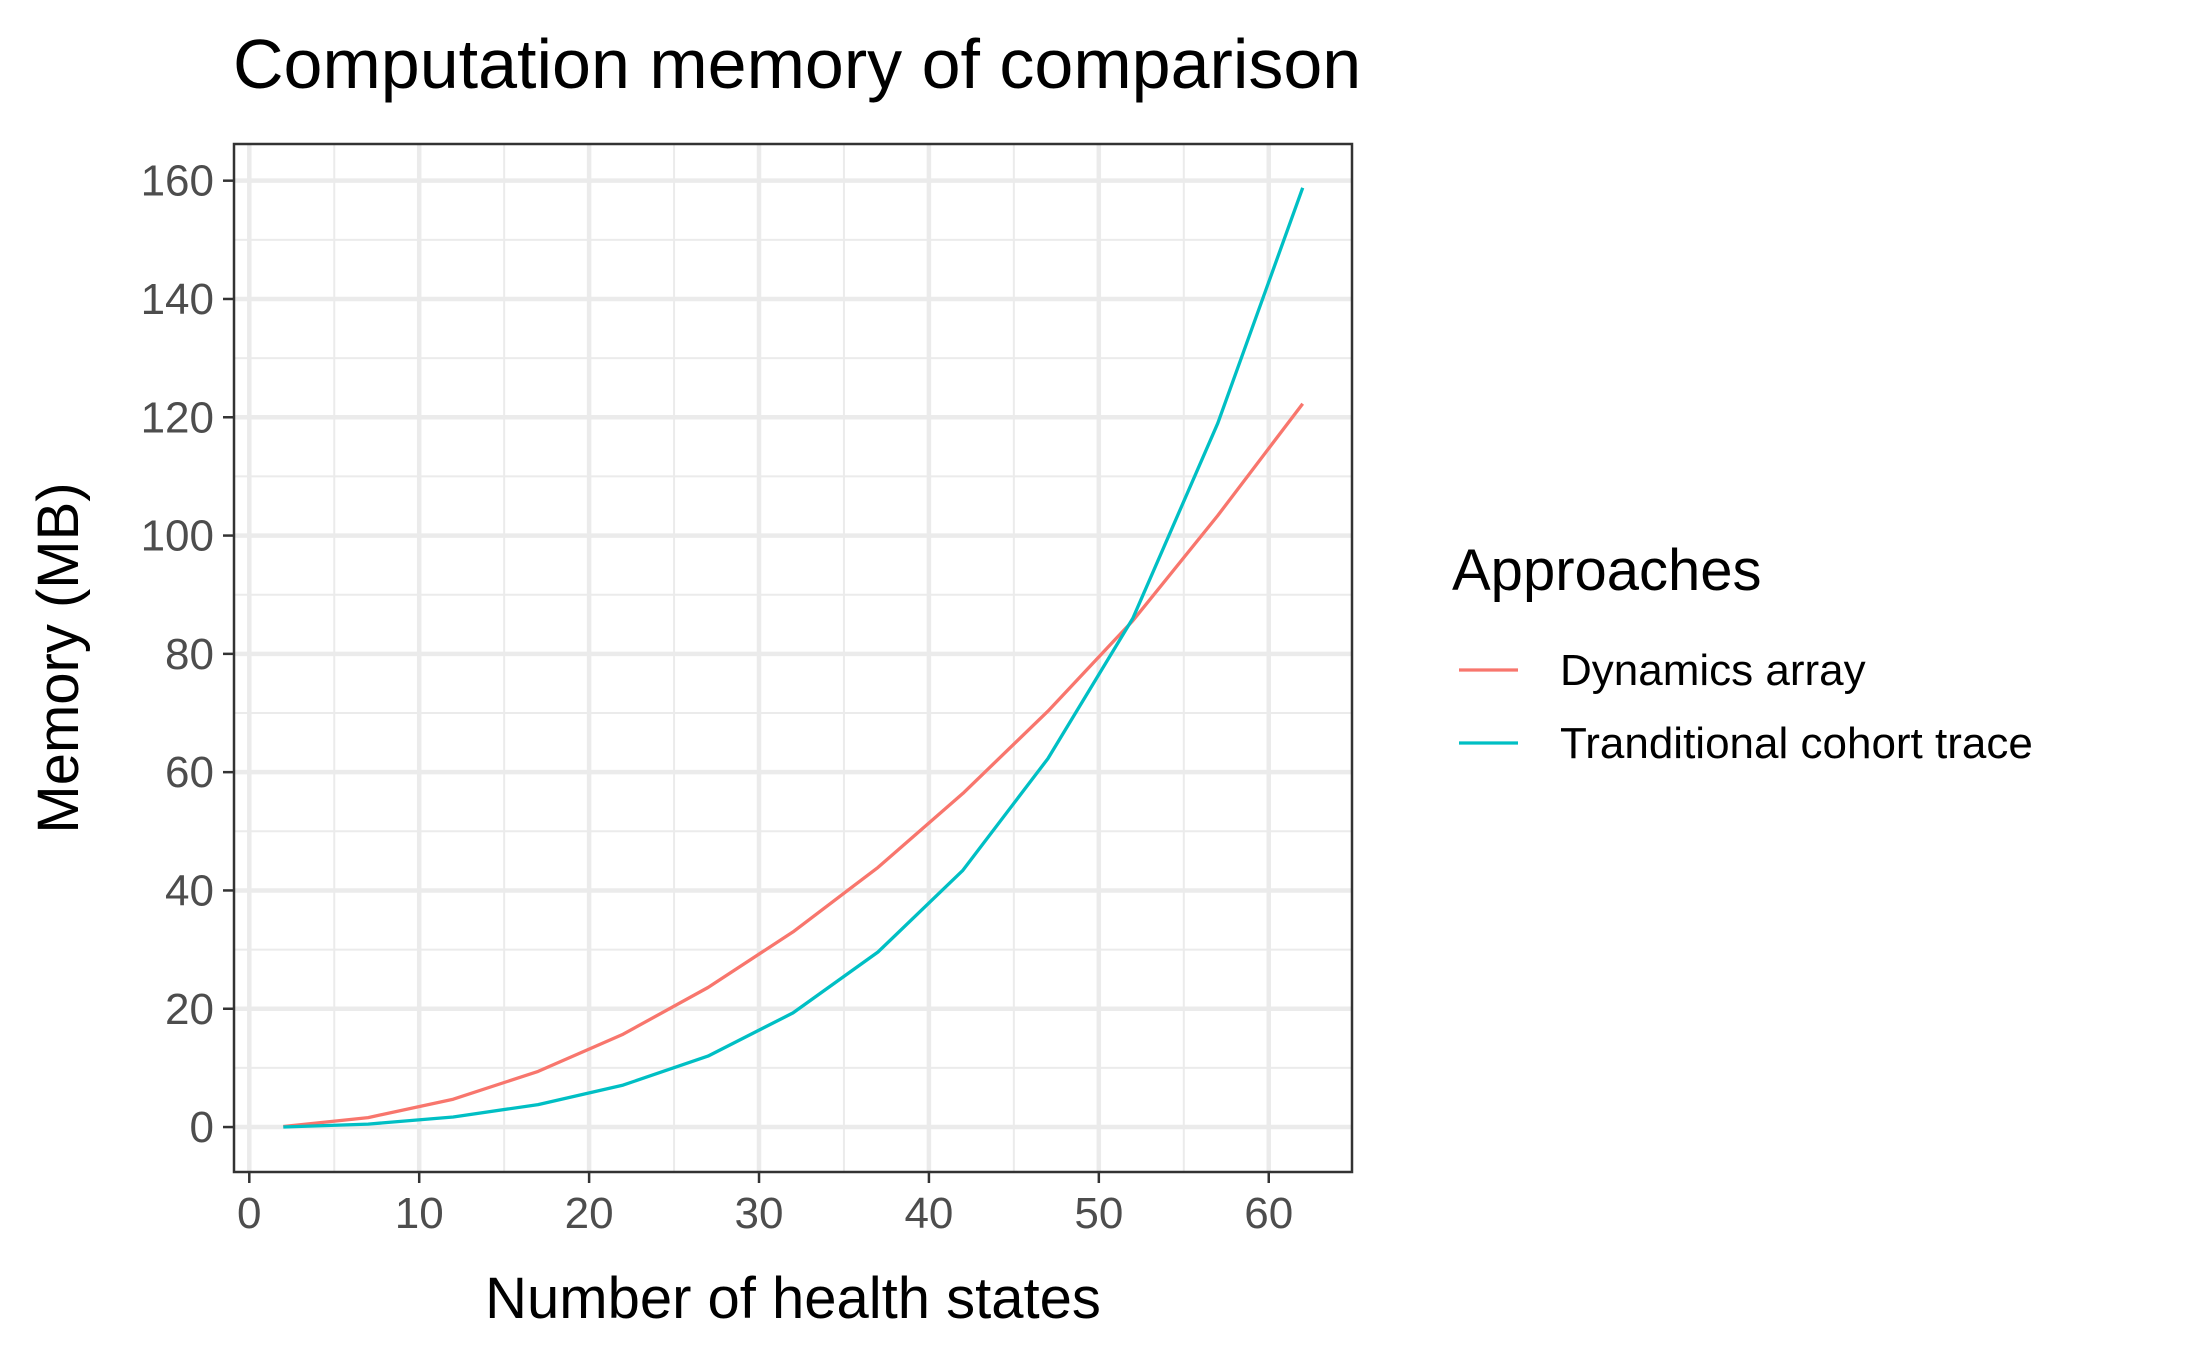  I want to click on legend-title: Approaches, so click(1607, 570).